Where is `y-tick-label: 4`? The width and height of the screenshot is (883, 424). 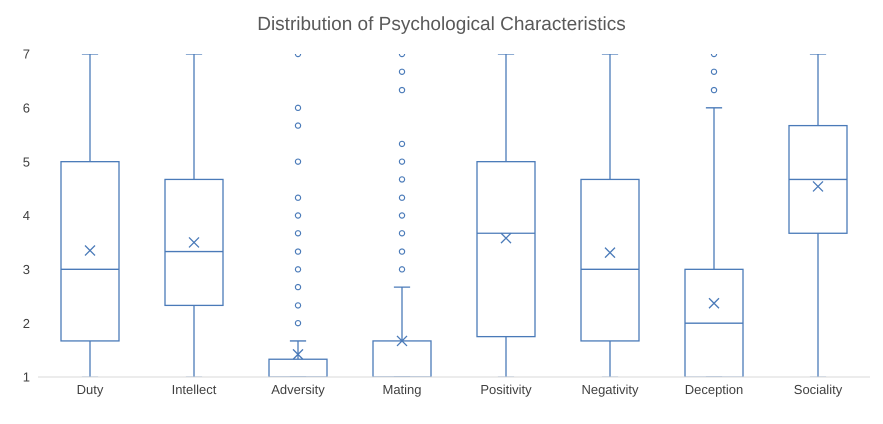 y-tick-label: 4 is located at coordinates (26, 216).